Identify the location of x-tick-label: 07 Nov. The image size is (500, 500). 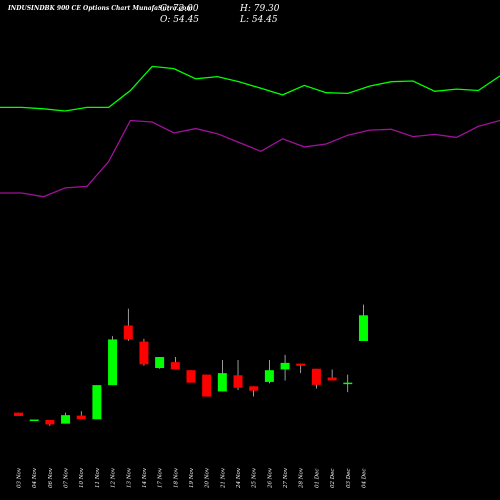
(67, 477).